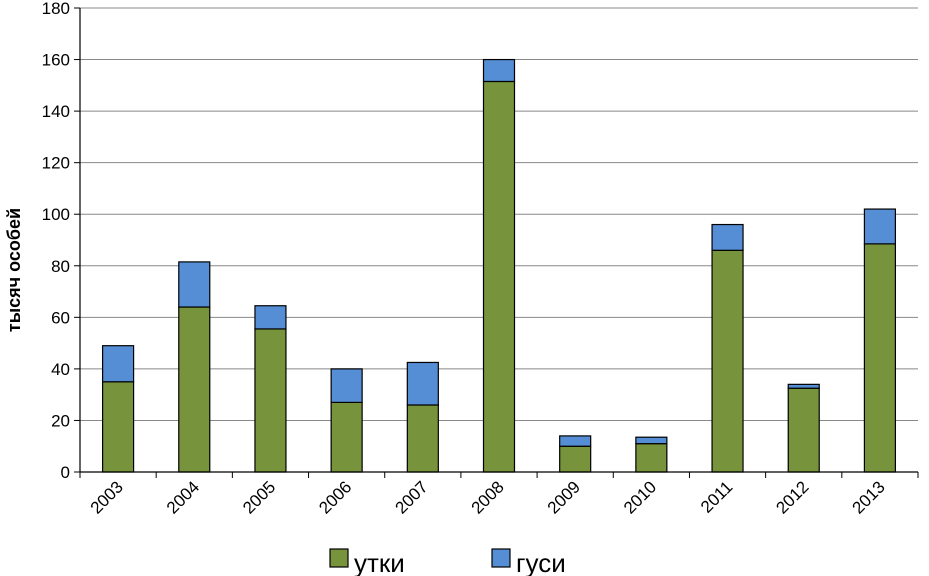 This screenshot has width=929, height=576. Describe the element at coordinates (118, 364) in the screenshot. I see `bar-geese-2003` at that location.